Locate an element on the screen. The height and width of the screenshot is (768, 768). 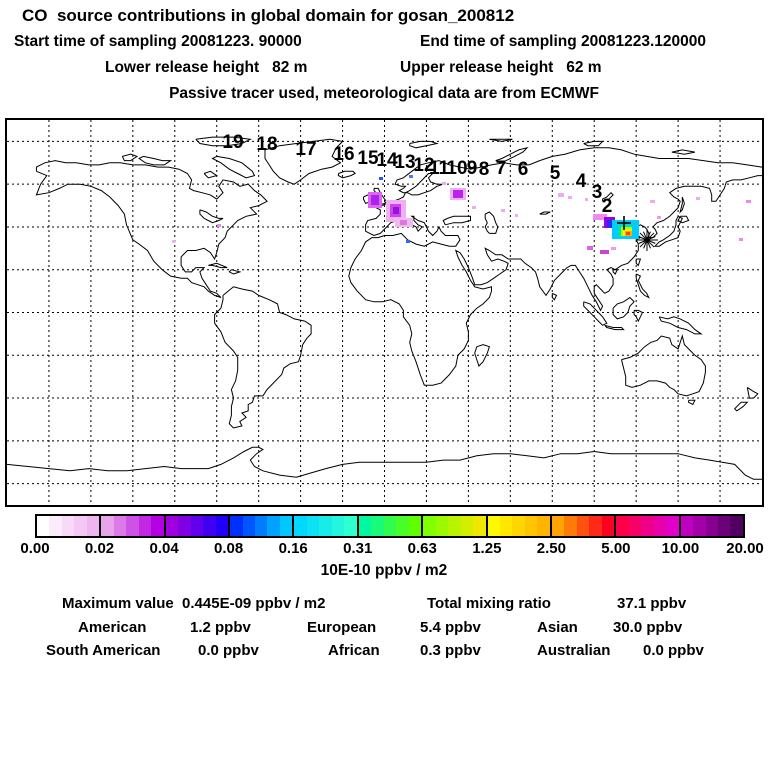
total-mixing-ratio-value: 37.1 ppbv is located at coordinates (652, 603).